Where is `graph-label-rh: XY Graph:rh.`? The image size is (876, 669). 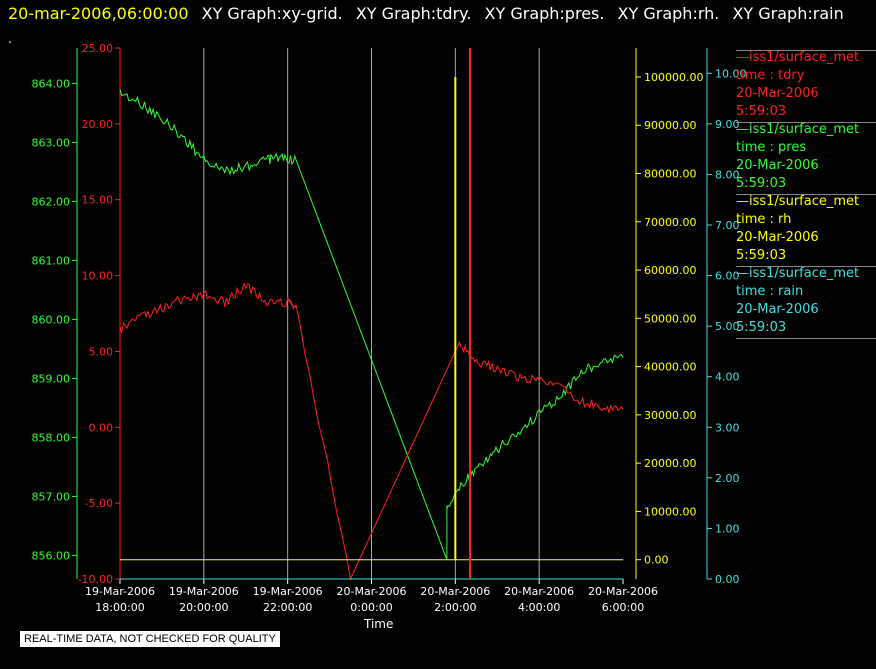 graph-label-rh: XY Graph:rh. is located at coordinates (668, 13).